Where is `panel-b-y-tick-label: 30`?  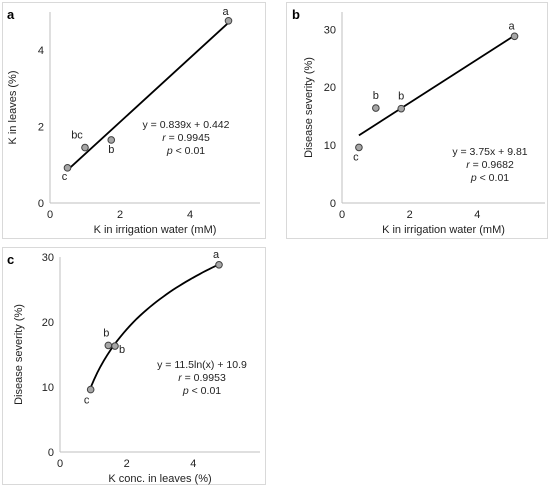
panel-b-y-tick-label: 30 is located at coordinates (330, 30).